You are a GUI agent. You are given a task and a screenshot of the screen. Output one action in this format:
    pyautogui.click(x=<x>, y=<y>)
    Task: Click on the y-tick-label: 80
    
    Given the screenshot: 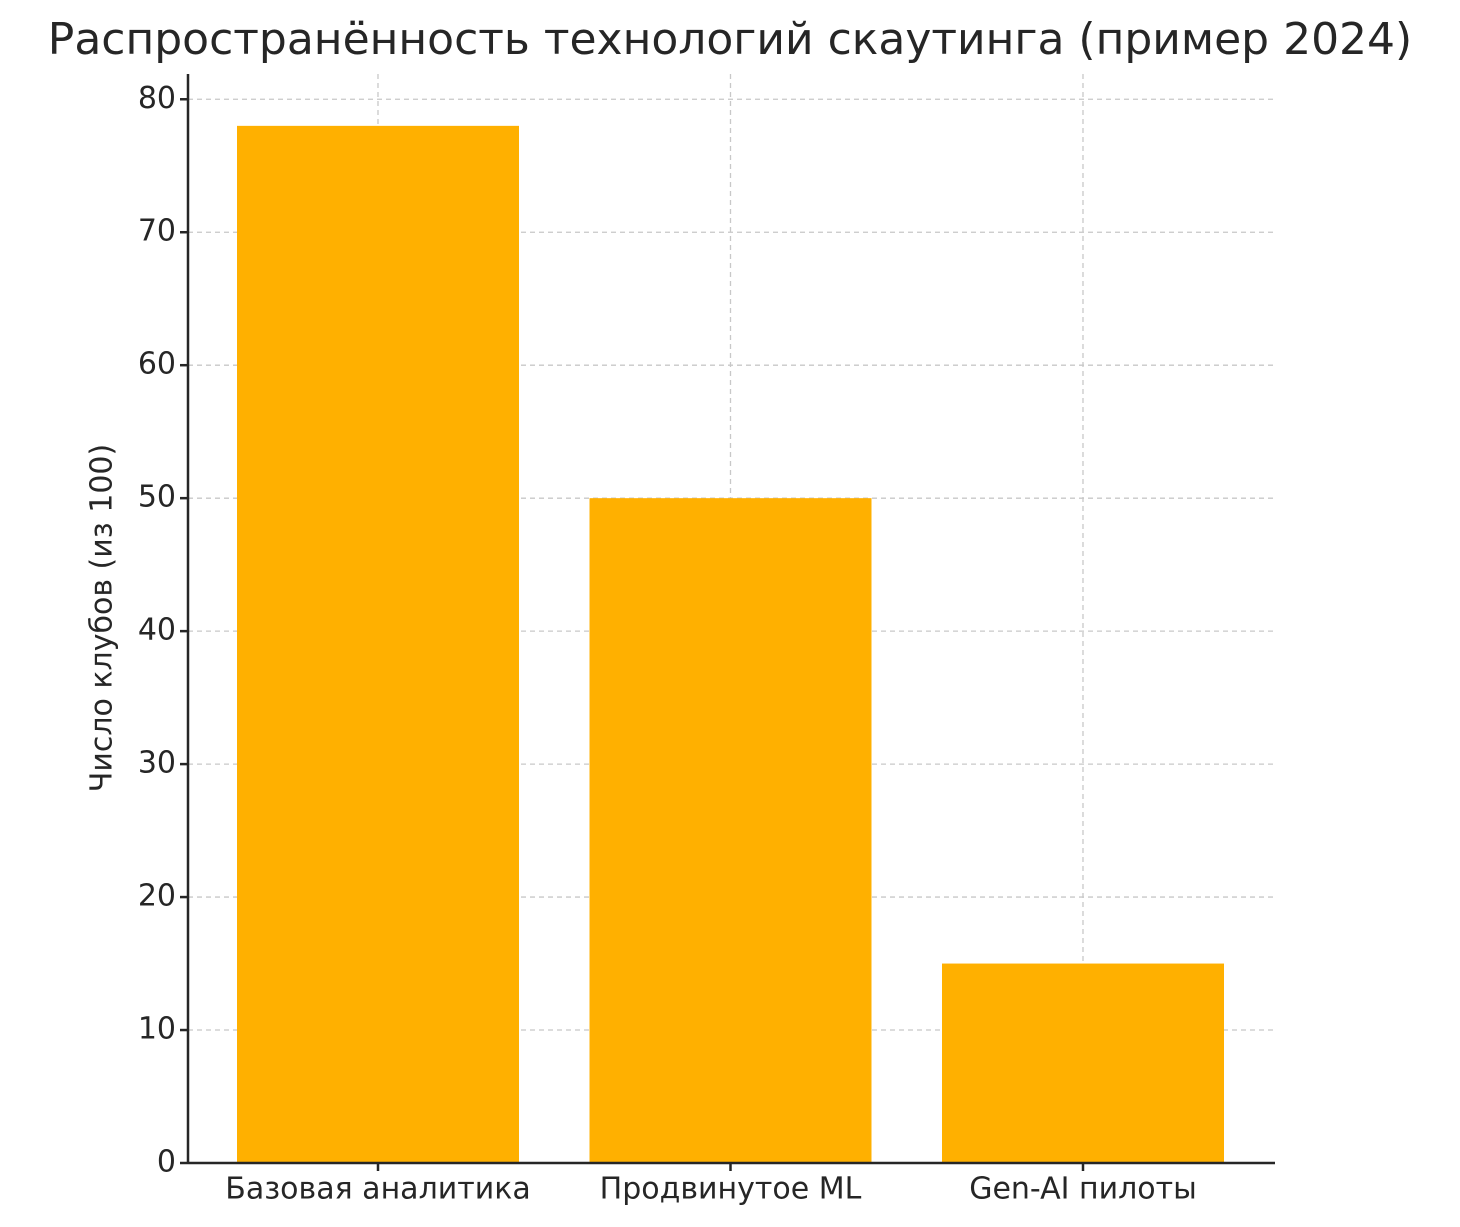 What is the action you would take?
    pyautogui.click(x=157, y=98)
    